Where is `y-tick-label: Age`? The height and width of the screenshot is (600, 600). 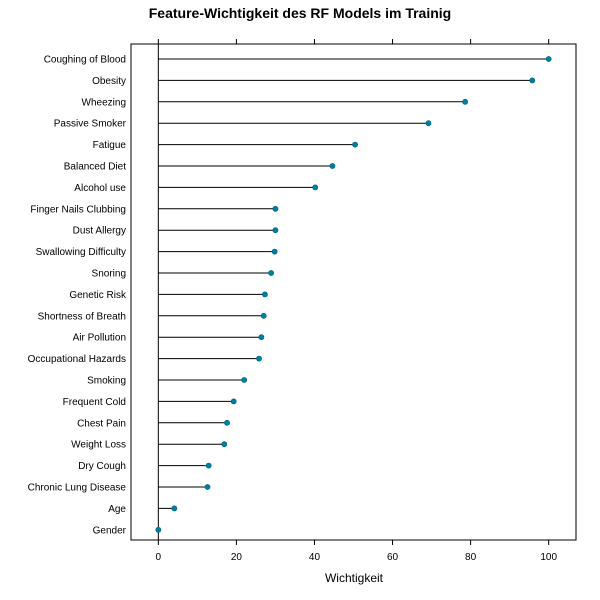 y-tick-label: Age is located at coordinates (117, 509).